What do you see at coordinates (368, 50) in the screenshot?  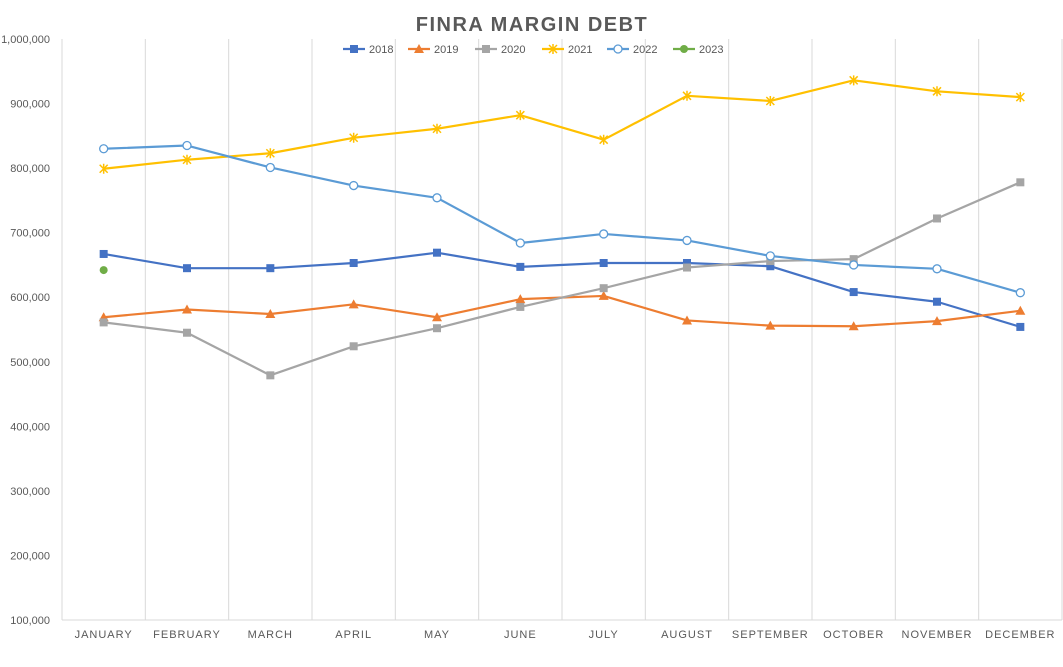 I see `legend-item-2018: 2018` at bounding box center [368, 50].